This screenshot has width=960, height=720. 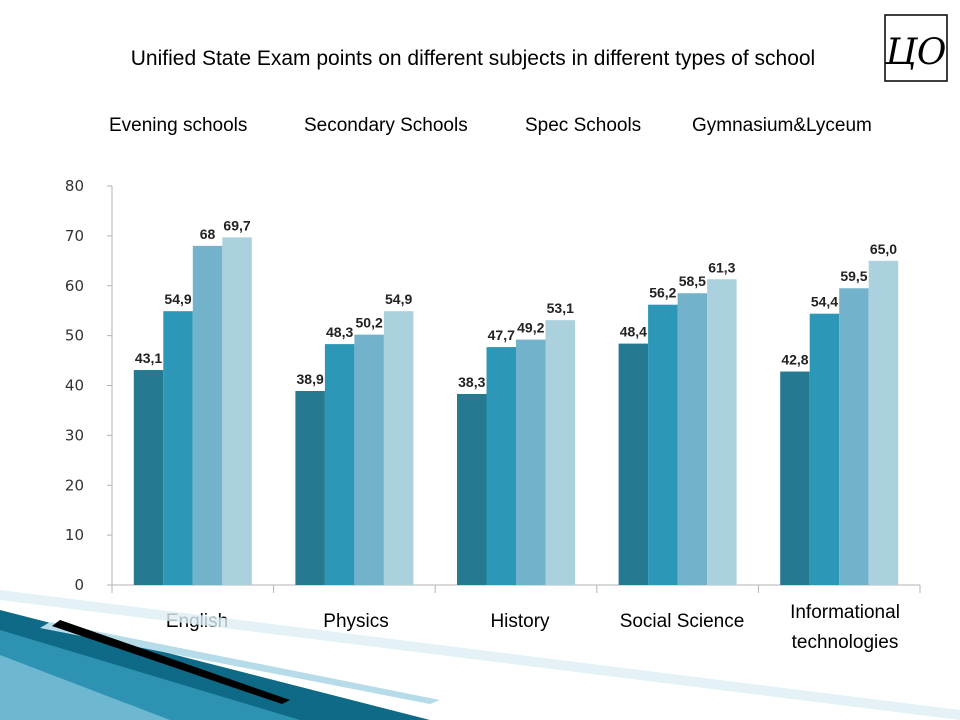 I want to click on data-label: 49,2, so click(x=530, y=328).